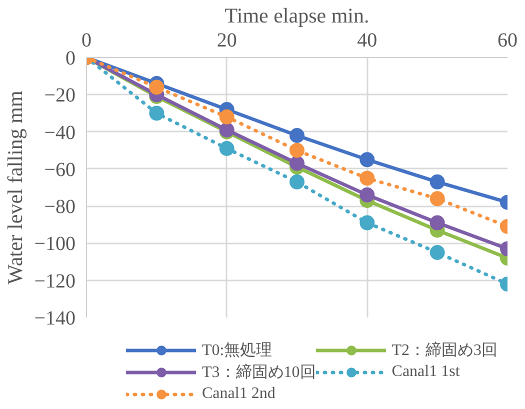 The width and height of the screenshot is (525, 409). Describe the element at coordinates (426, 372) in the screenshot. I see `legend-label: Canal1 1st` at that location.